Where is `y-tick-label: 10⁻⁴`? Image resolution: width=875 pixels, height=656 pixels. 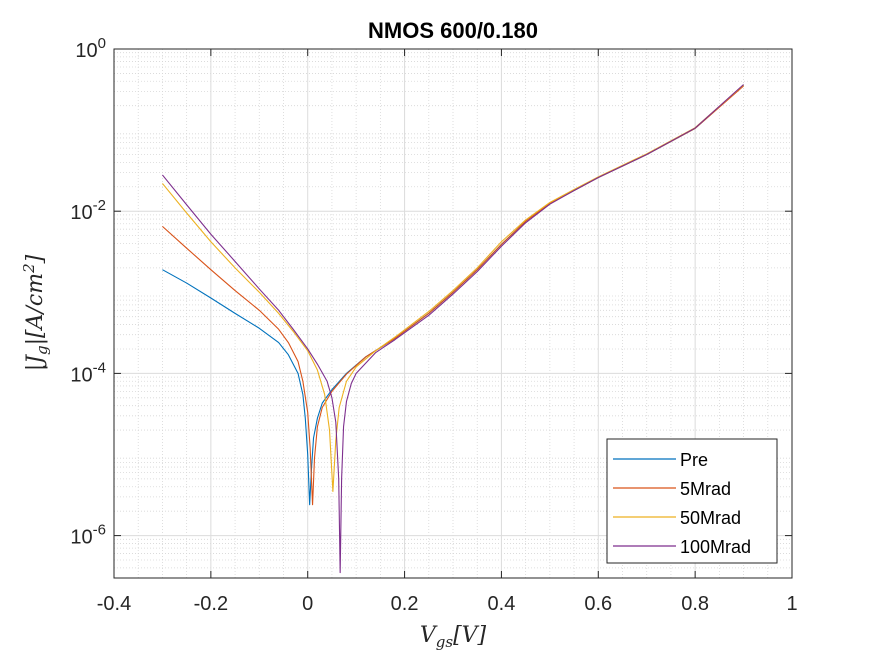
y-tick-label: 10⁻⁴ is located at coordinates (88, 372).